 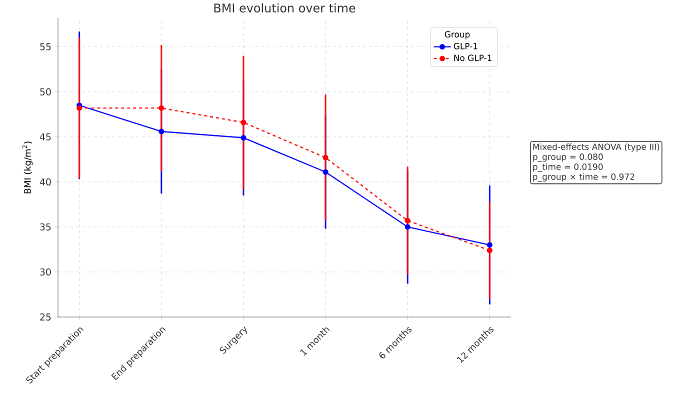 What do you see at coordinates (45, 136) in the screenshot?
I see `y-tick-label: 45` at bounding box center [45, 136].